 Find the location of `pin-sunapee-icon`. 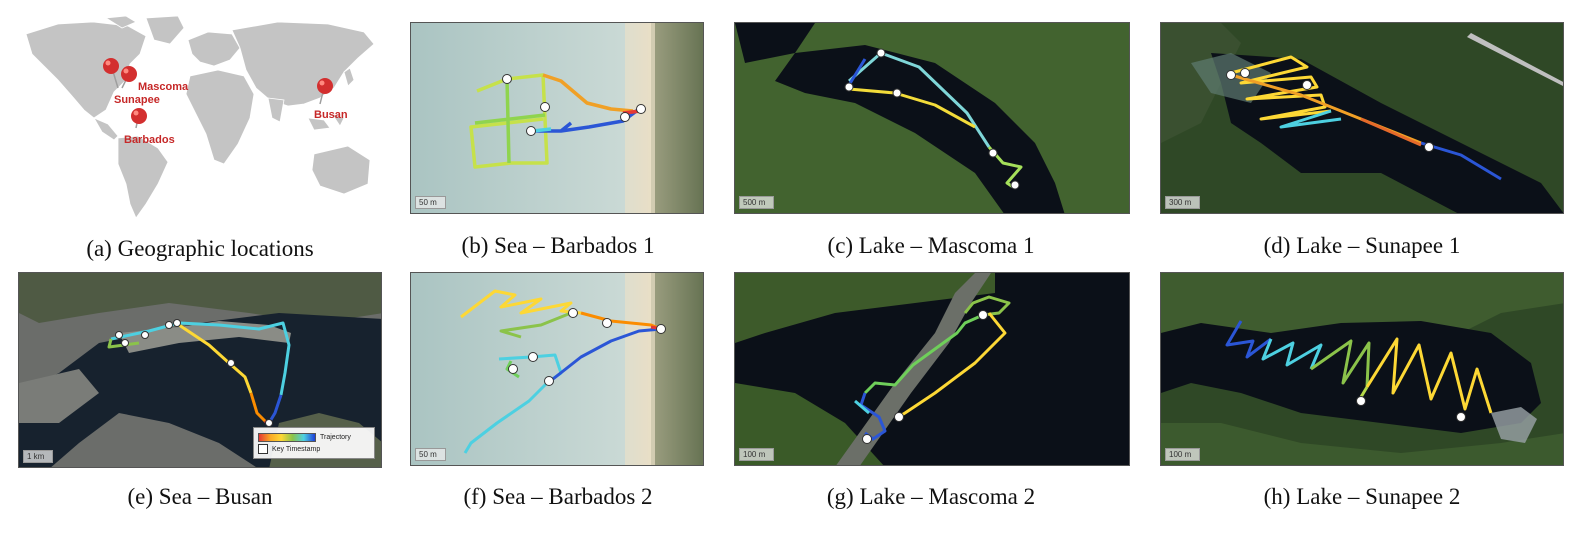

pin-sunapee-icon is located at coordinates (111, 73).